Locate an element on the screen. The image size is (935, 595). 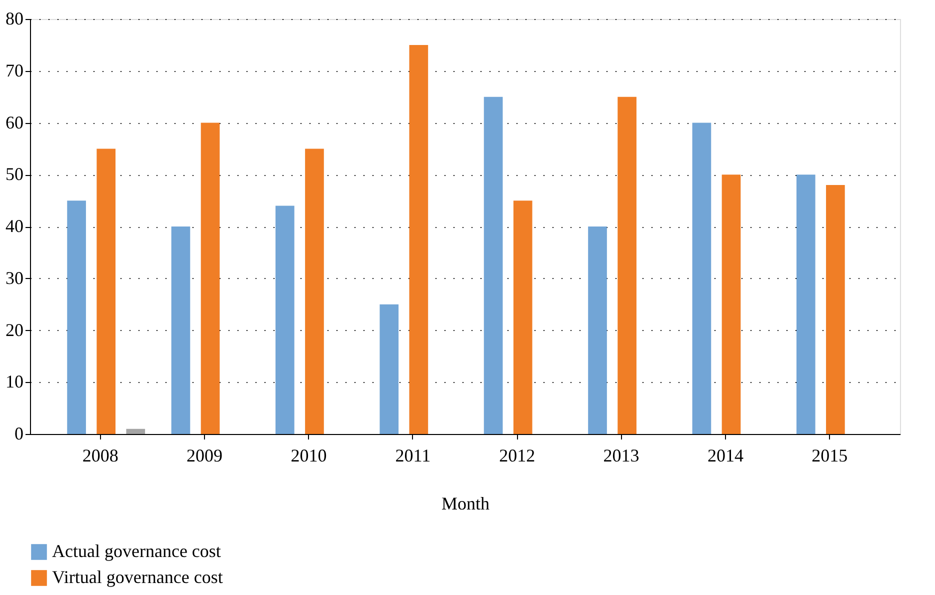
x-axis-title: Month is located at coordinates (465, 504).